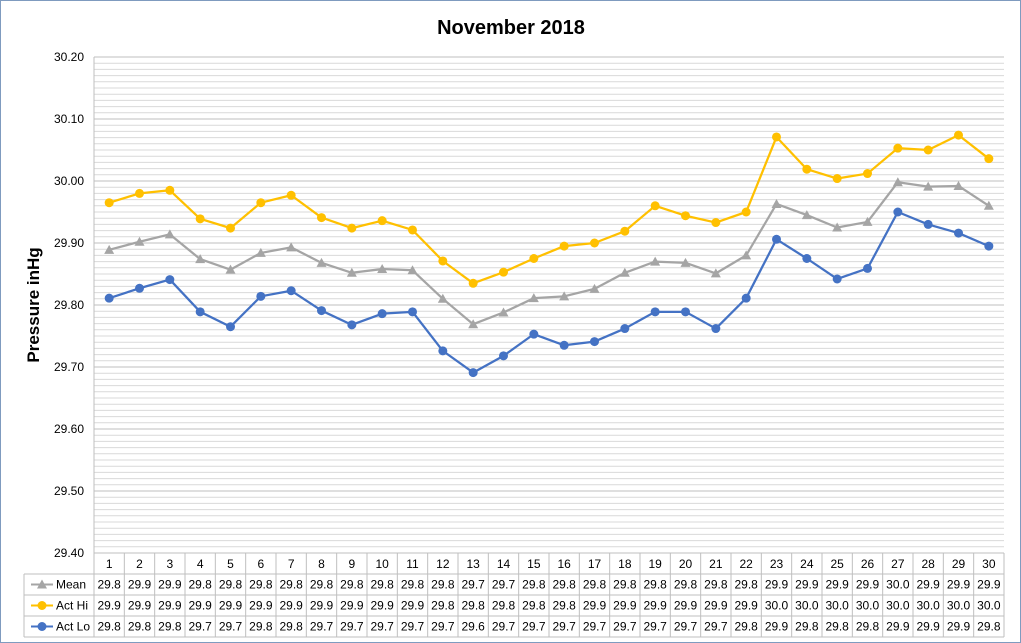  What do you see at coordinates (473, 585) in the screenshot?
I see `table-cell-mean: 29.7` at bounding box center [473, 585].